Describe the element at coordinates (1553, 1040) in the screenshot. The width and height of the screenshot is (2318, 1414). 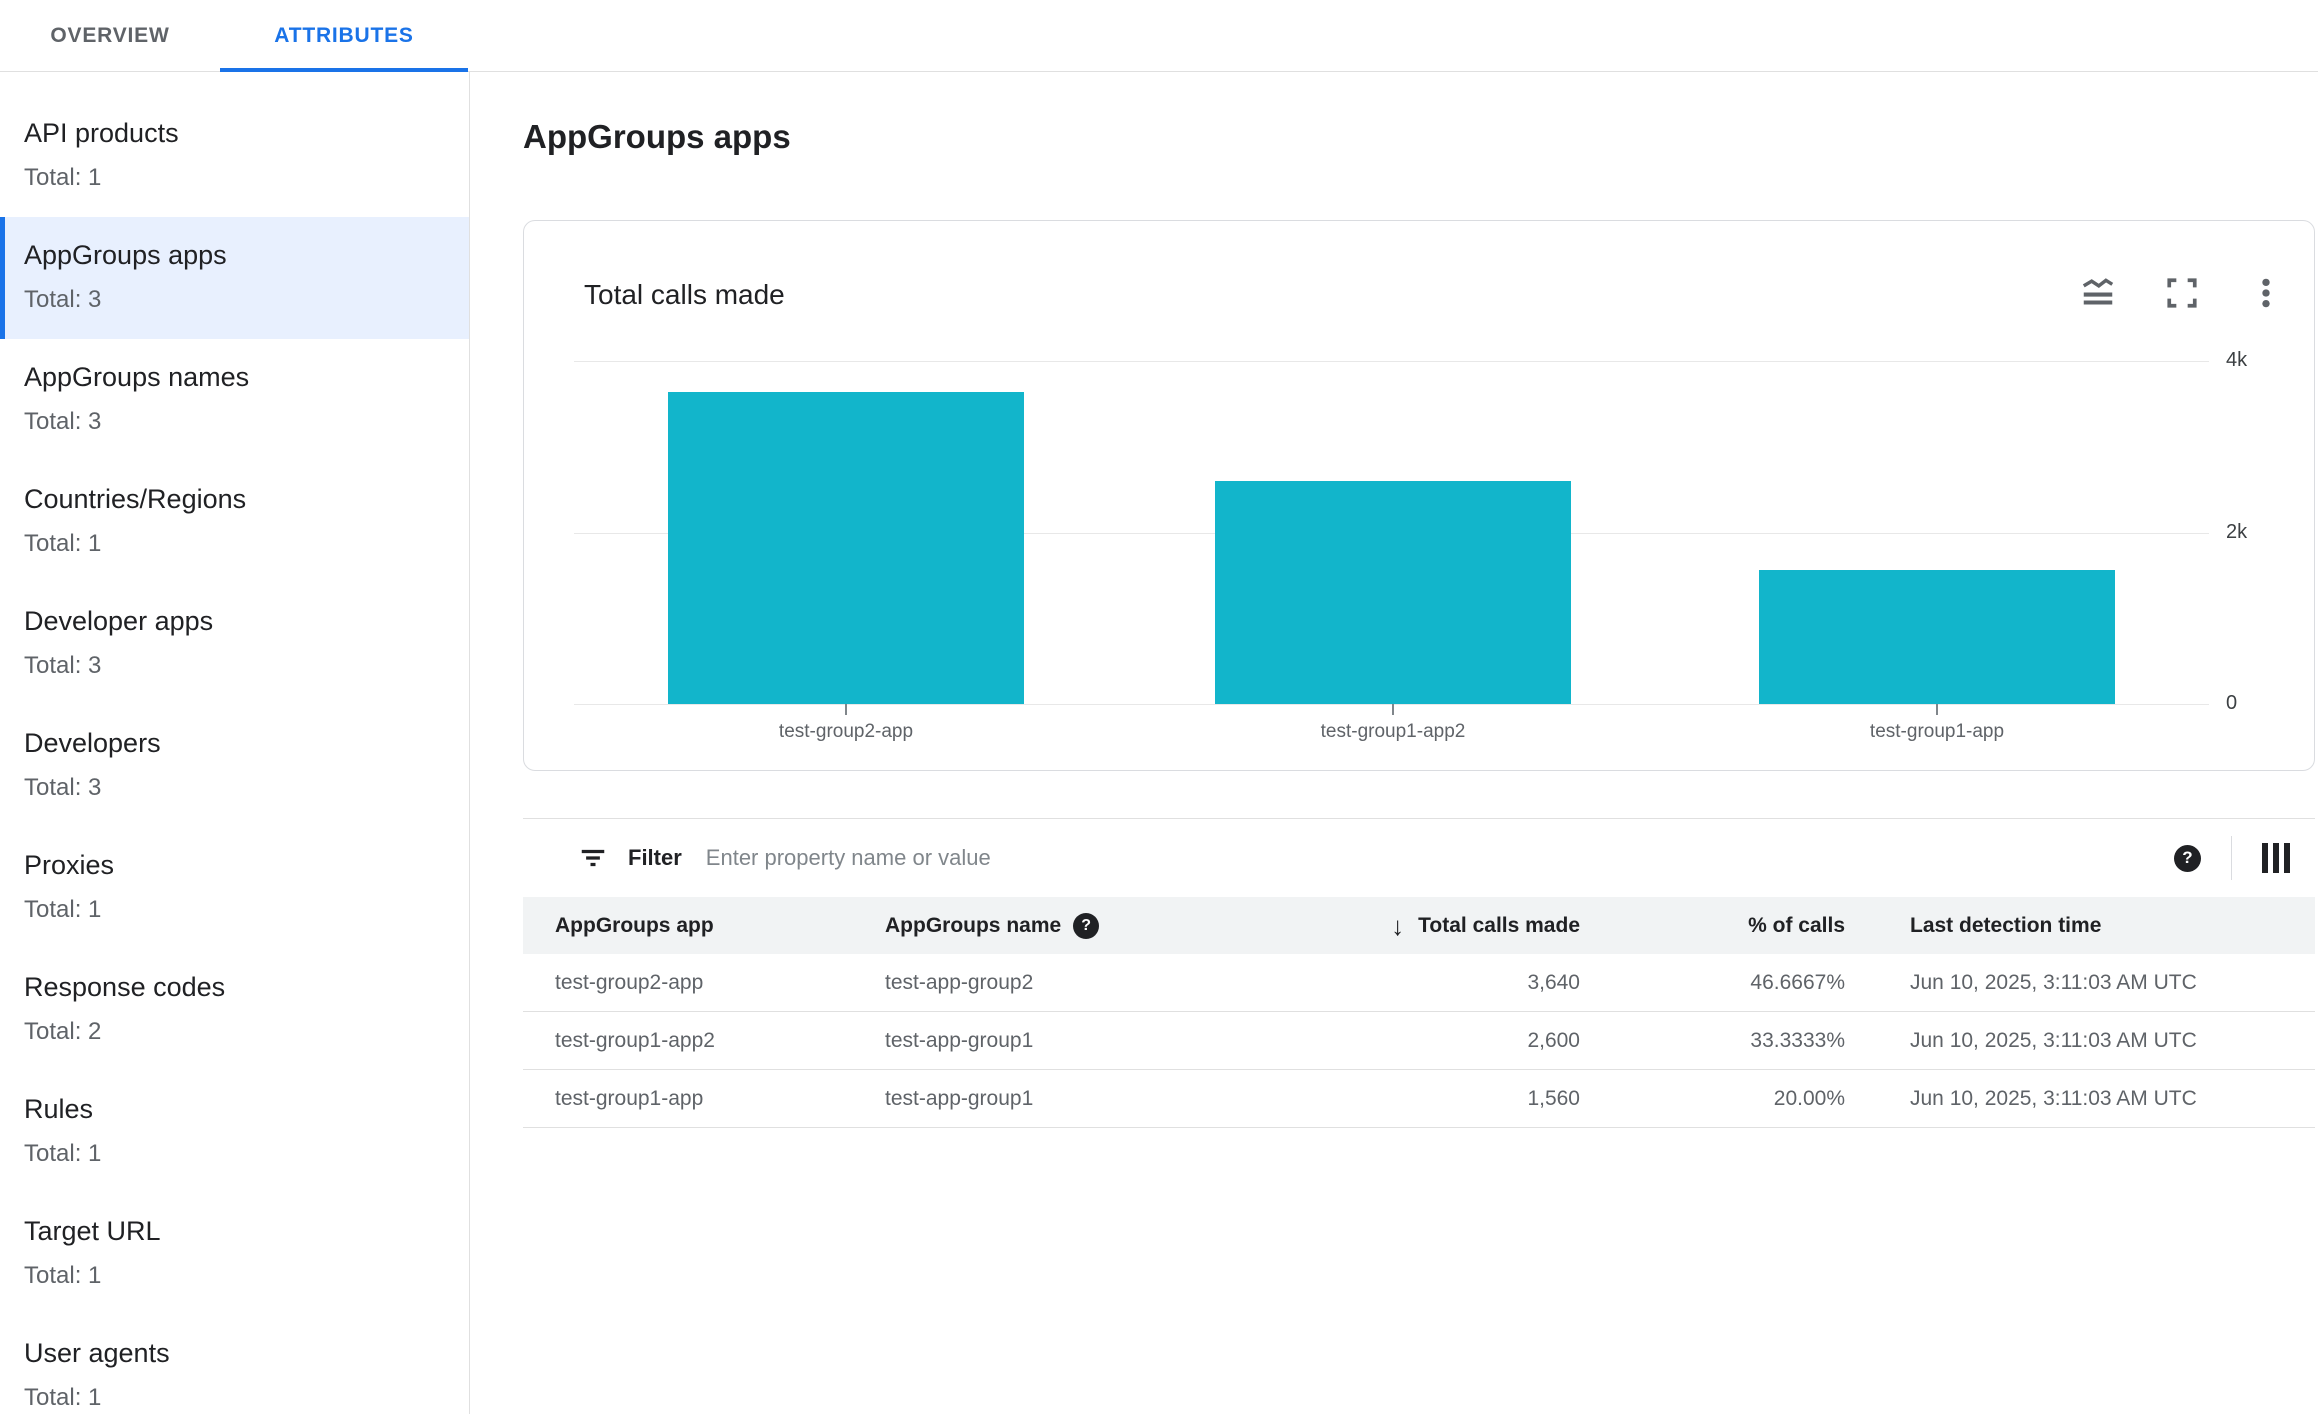
I see `cell-total-calls: 2,600` at that location.